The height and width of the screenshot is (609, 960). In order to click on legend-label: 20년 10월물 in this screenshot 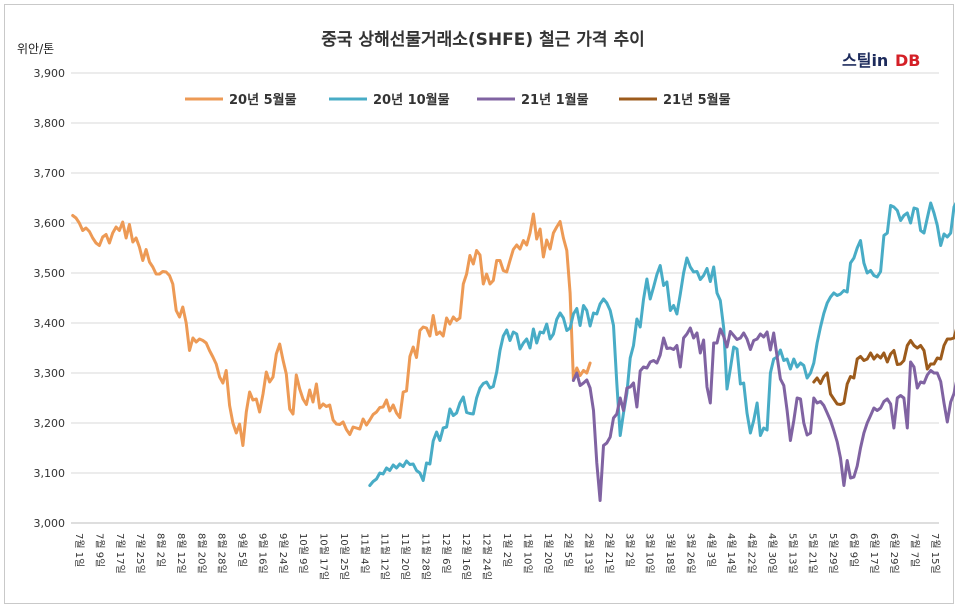, I will do `click(411, 100)`.